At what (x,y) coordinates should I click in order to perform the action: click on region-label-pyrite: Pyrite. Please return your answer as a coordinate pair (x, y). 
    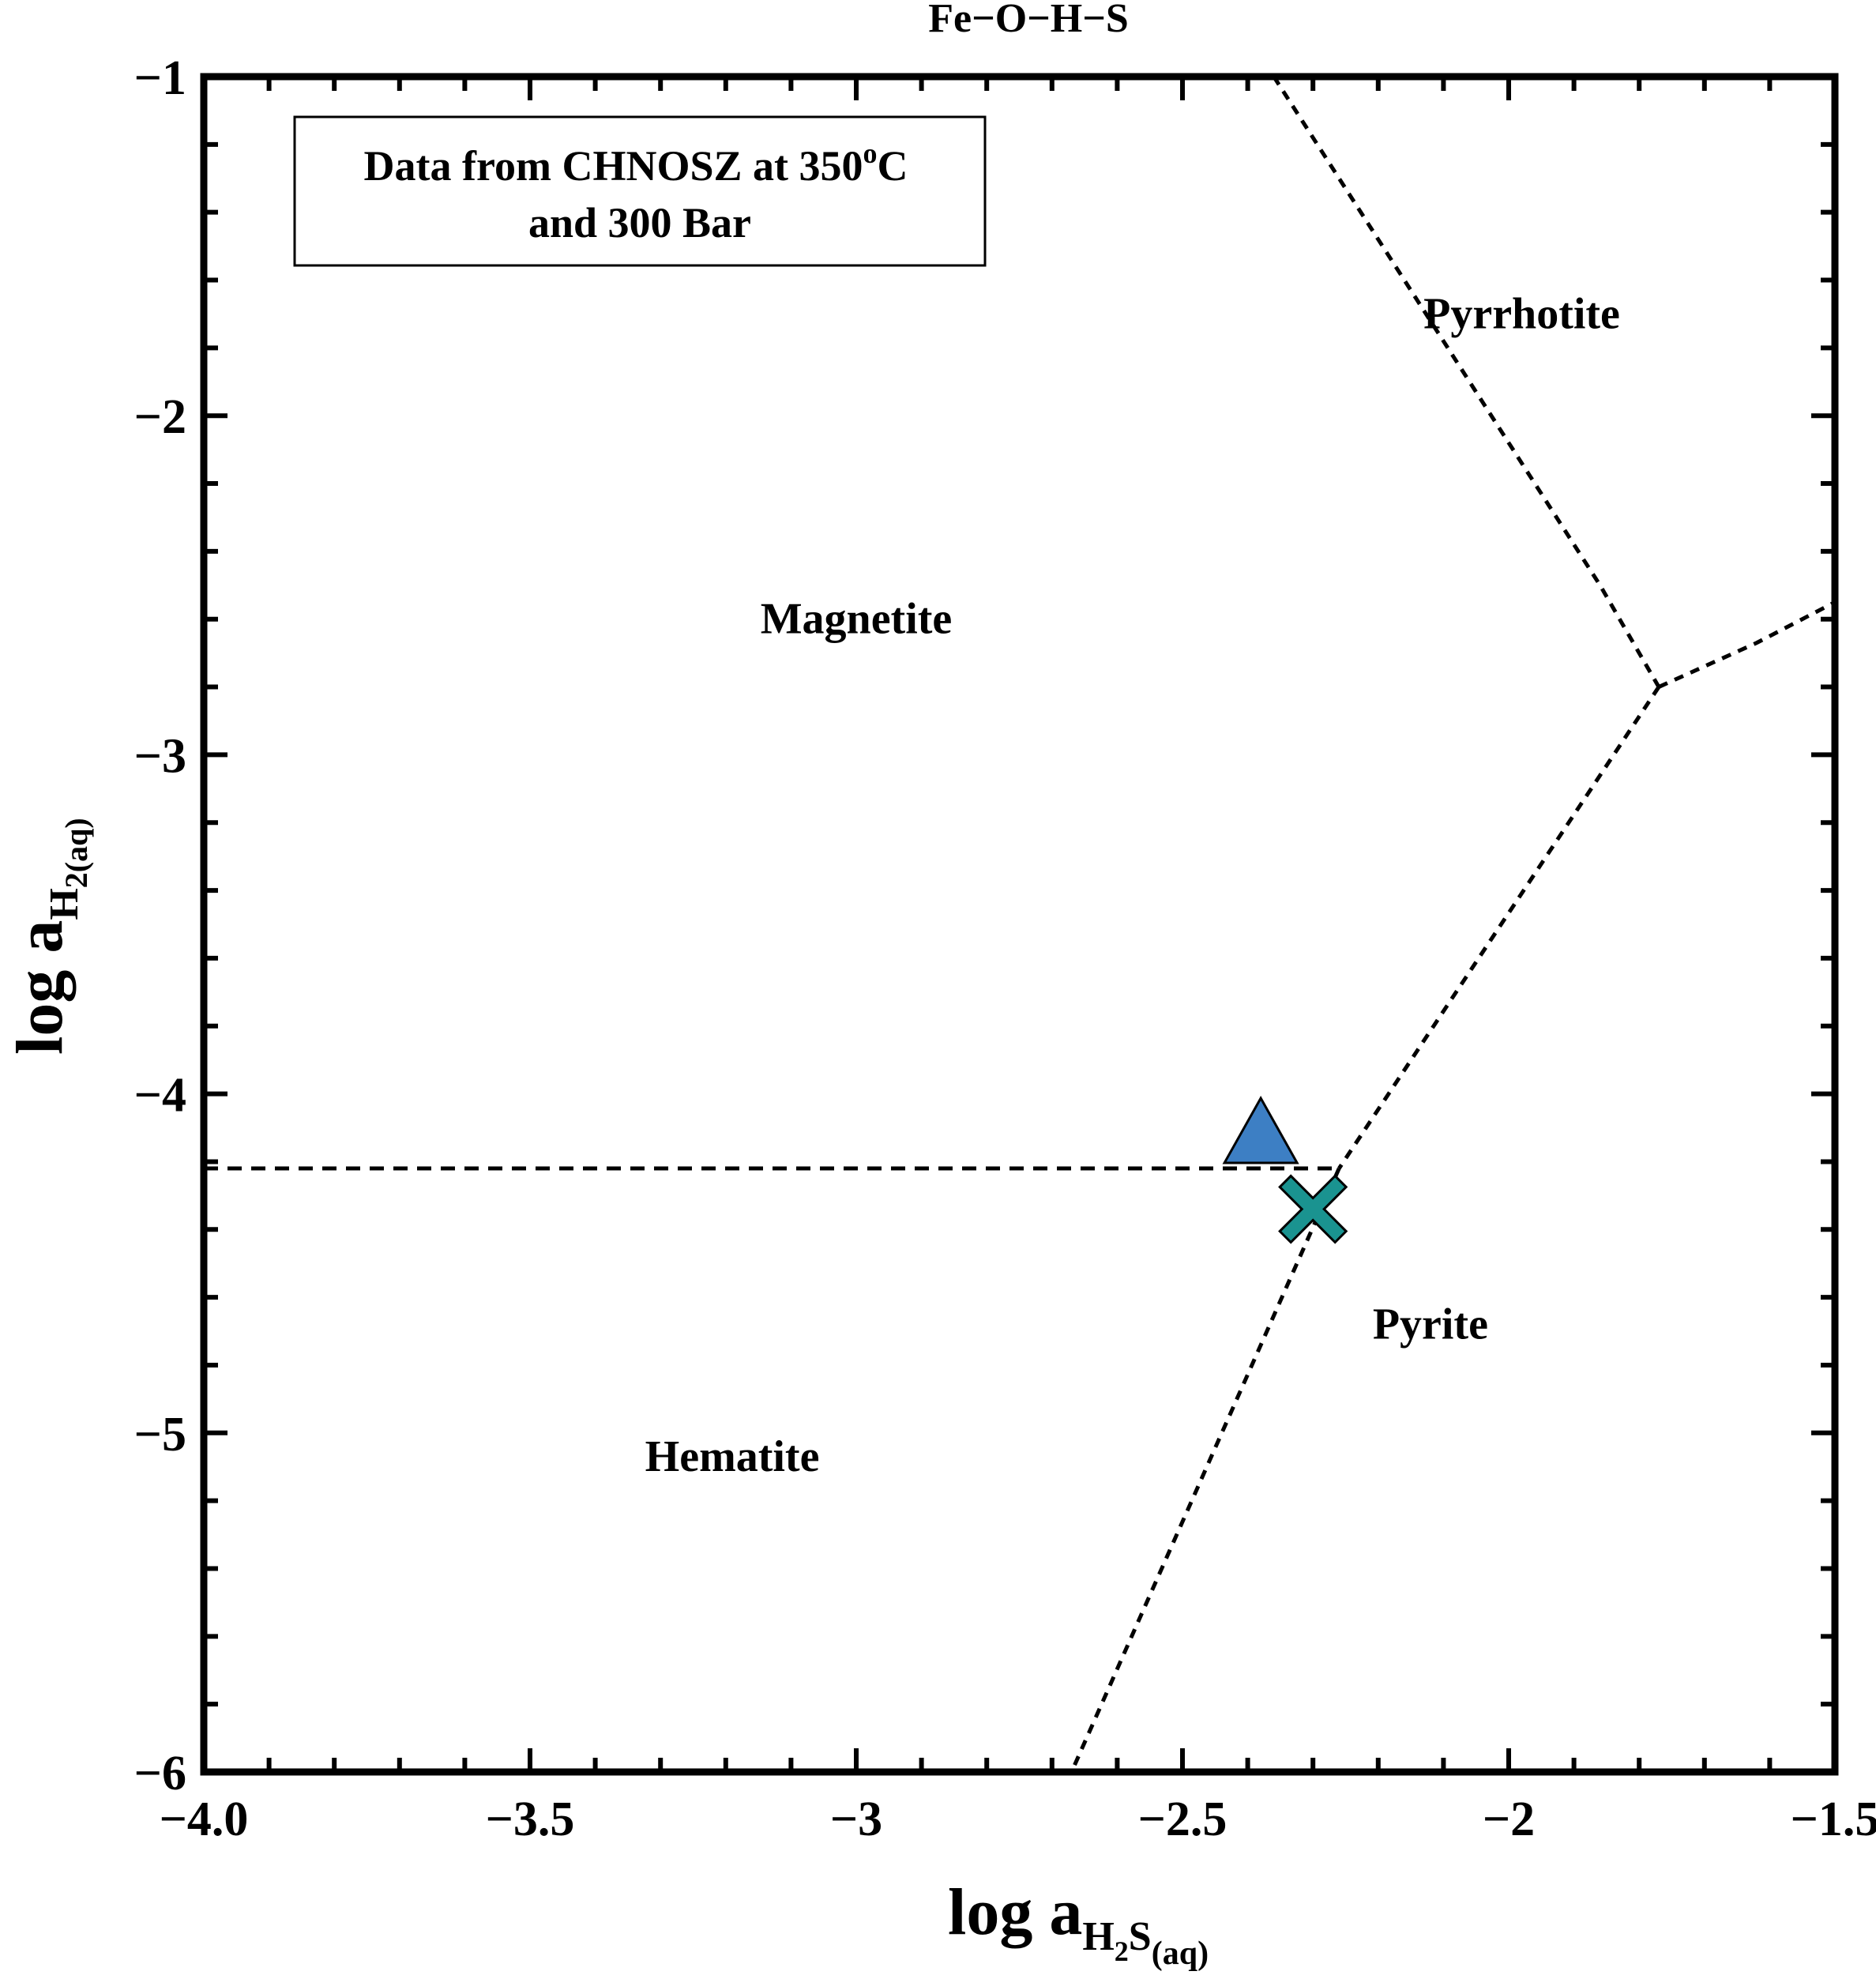
    Looking at the image, I should click on (1430, 1325).